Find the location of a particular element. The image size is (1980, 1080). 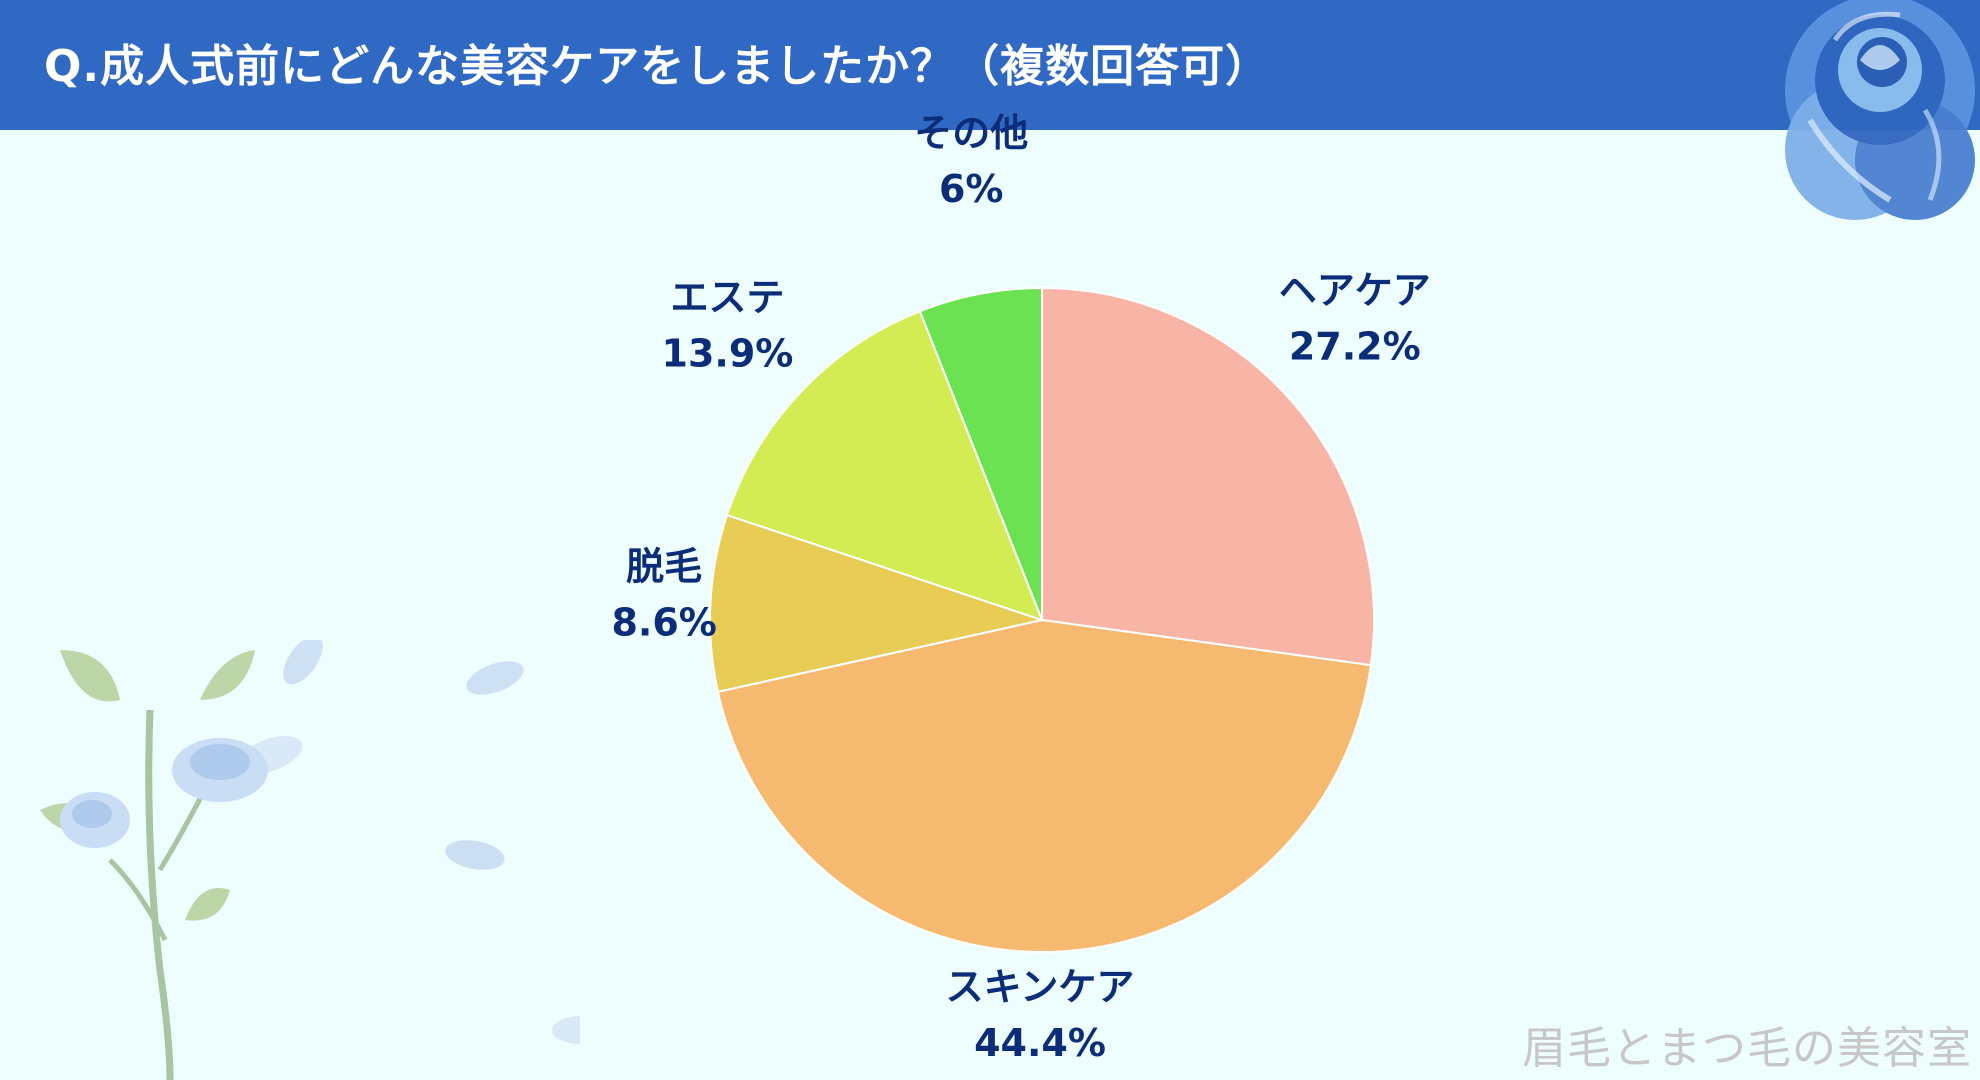

slice-value-label: 27.2% is located at coordinates (1355, 346).